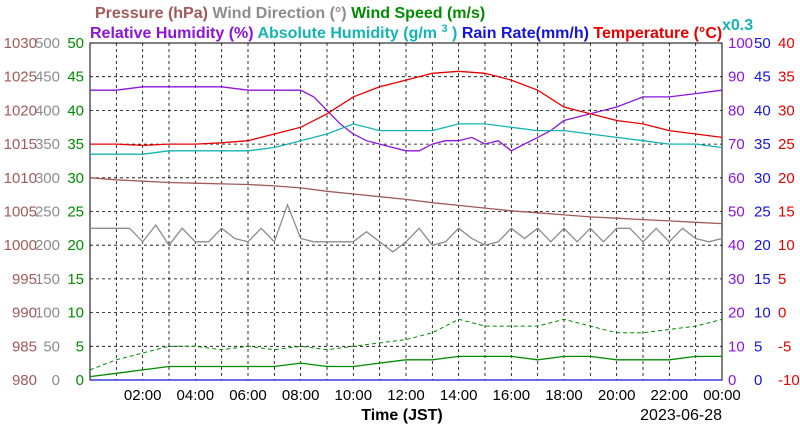 The image size is (800, 434). I want to click on y-tick-relative-humidity: 40, so click(736, 245).